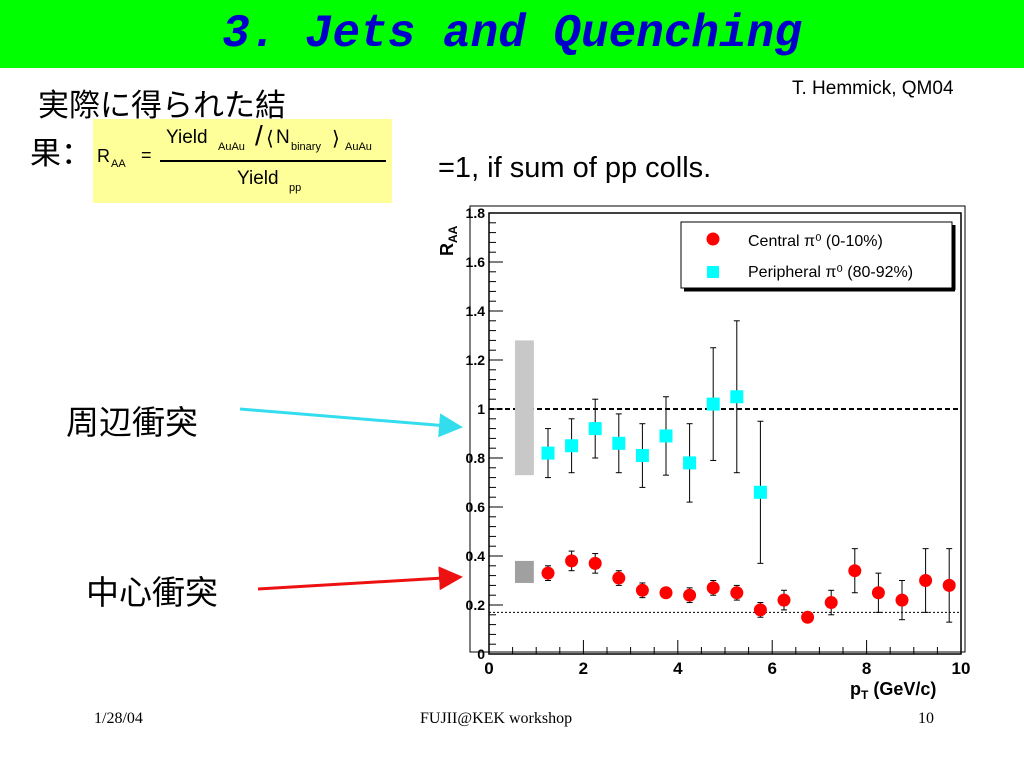 Image resolution: width=1024 pixels, height=768 pixels. What do you see at coordinates (476, 458) in the screenshot?
I see `y-tick-label: 0.8` at bounding box center [476, 458].